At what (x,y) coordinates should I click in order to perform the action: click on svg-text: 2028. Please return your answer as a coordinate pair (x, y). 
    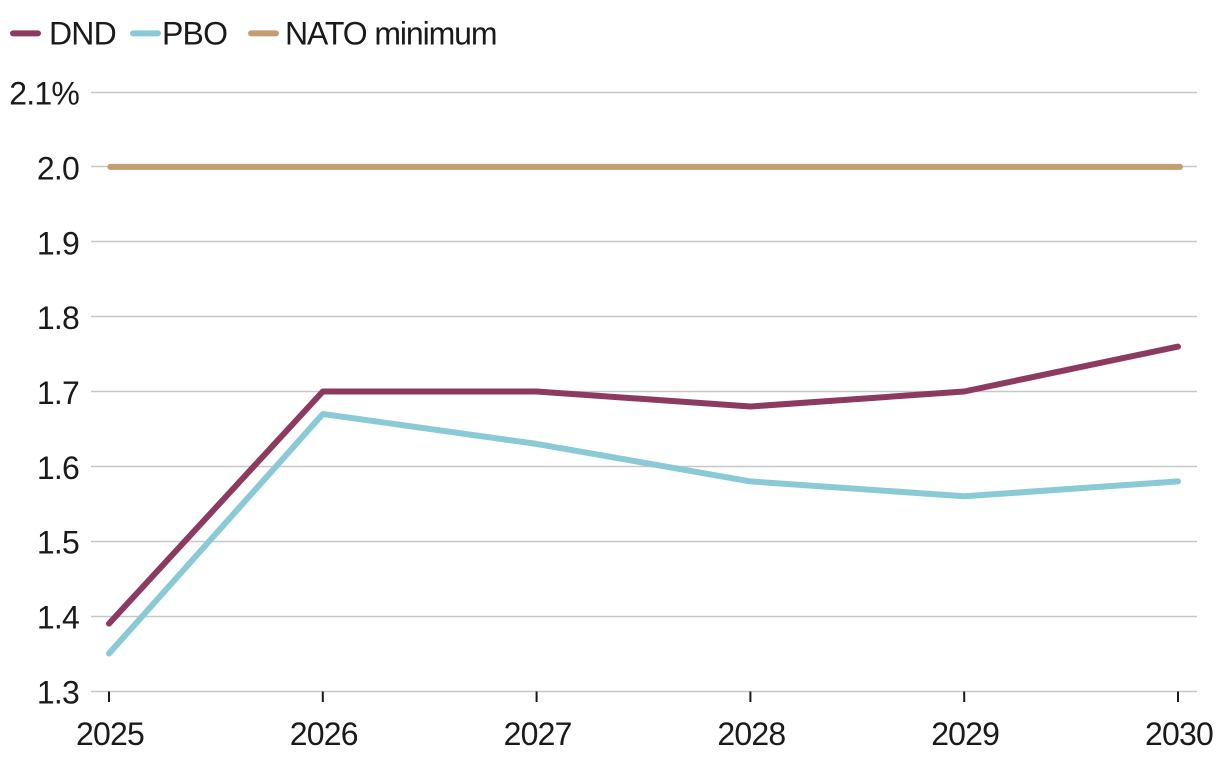
    Looking at the image, I should click on (751, 734).